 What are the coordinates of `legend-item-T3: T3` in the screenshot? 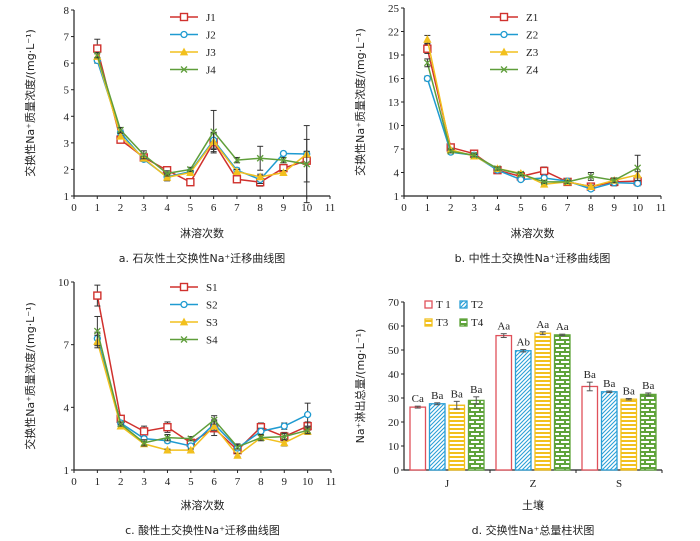 It's located at (436, 323).